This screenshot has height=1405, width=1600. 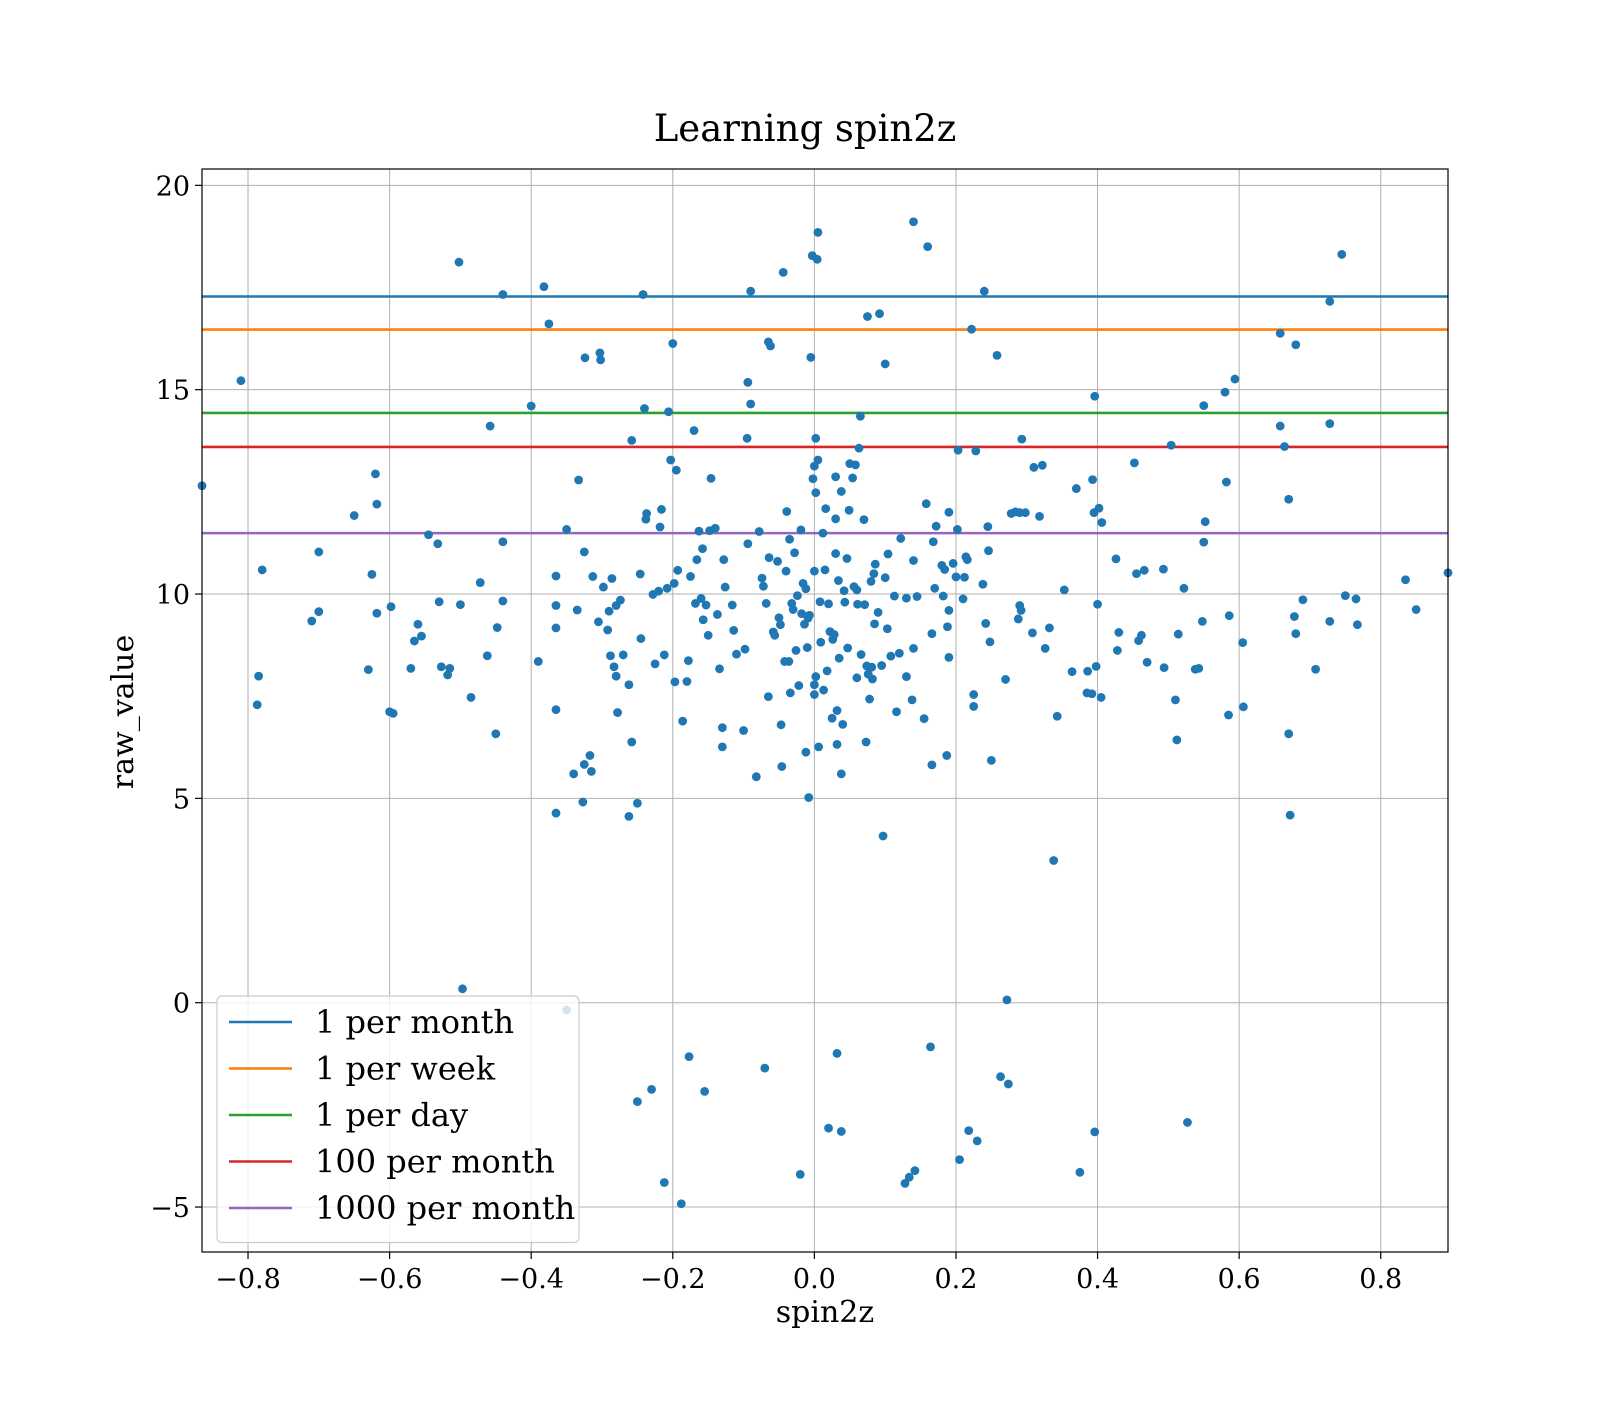 What do you see at coordinates (808, 1273) in the screenshot?
I see `x-ticks: −0.8 −0.6 −0.4 −0.2 0.0 0.2 0.4 0.6 0.8` at bounding box center [808, 1273].